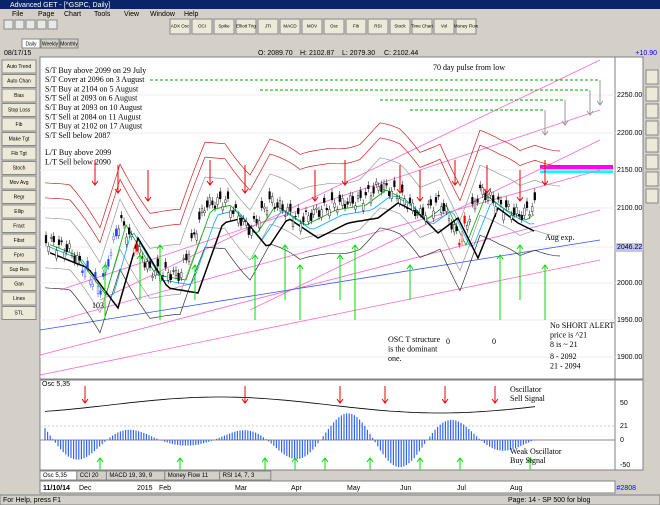 The image size is (660, 505). What do you see at coordinates (191, 14) in the screenshot?
I see `menu-item: Help` at bounding box center [191, 14].